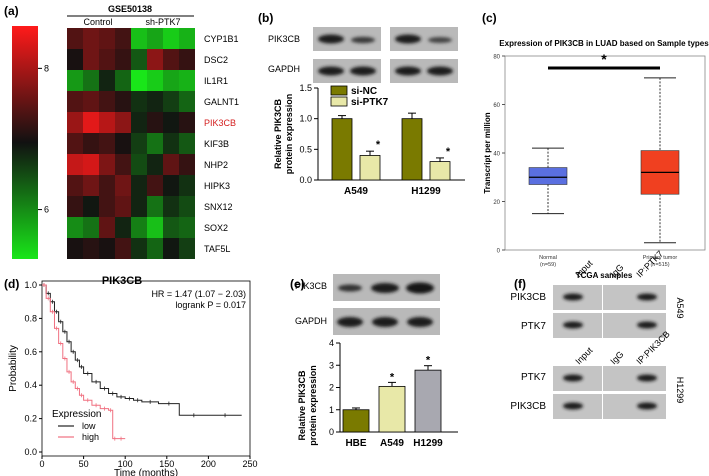  What do you see at coordinates (533, 377) in the screenshot?
I see `coip-bottom-row-1: PTK7` at bounding box center [533, 377].